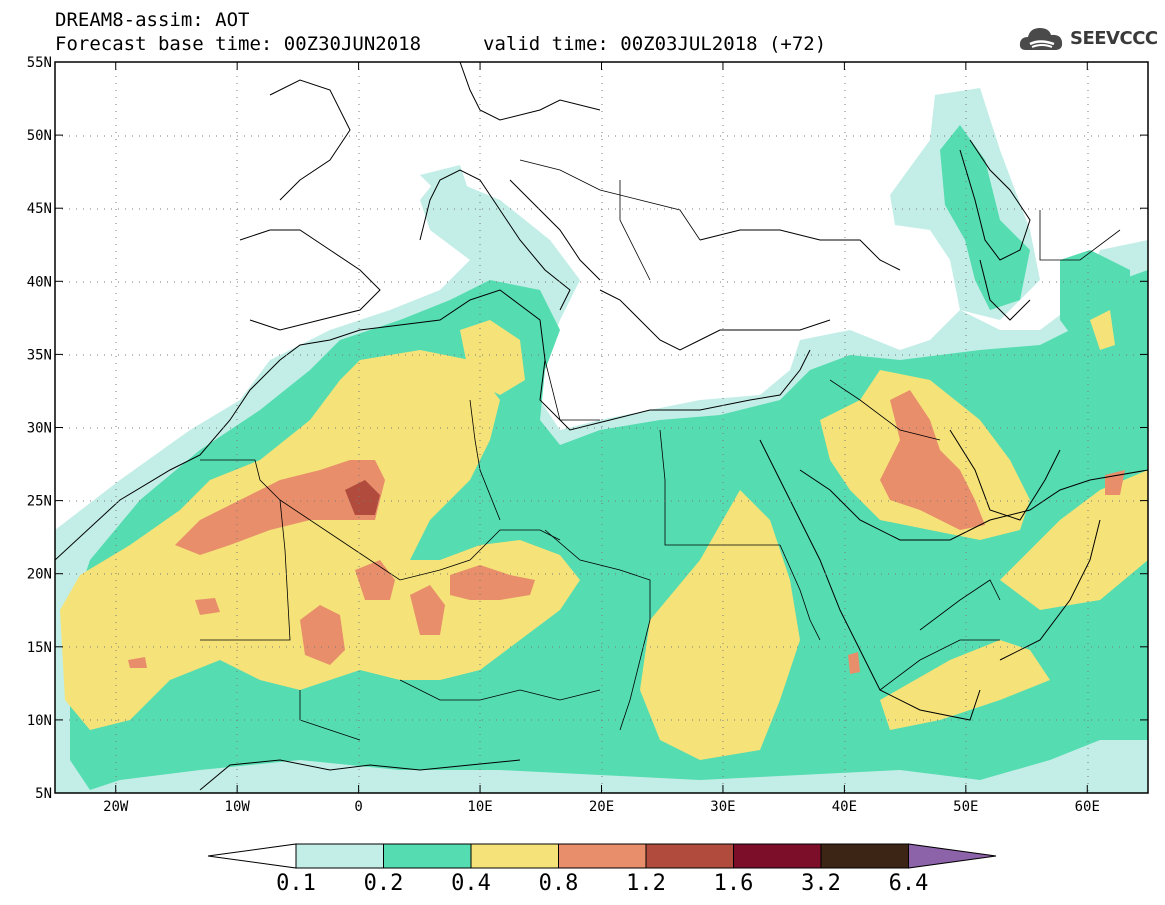 This screenshot has width=1165, height=905. I want to click on lon-tick-label: 30E, so click(722, 807).